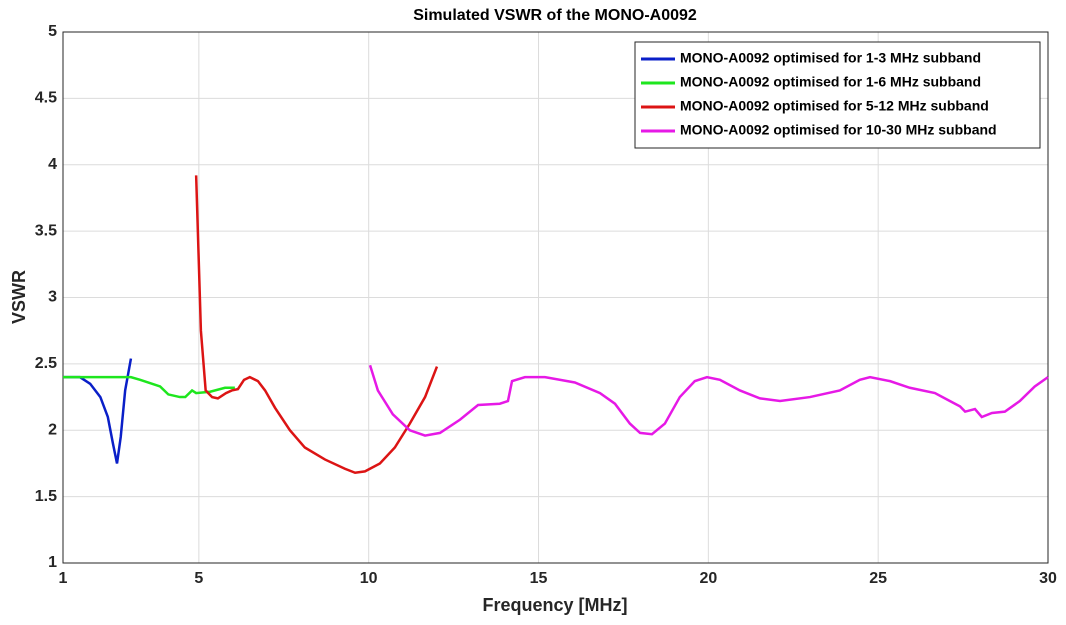 The image size is (1066, 625). What do you see at coordinates (52, 31) in the screenshot?
I see `y-tick-label: 5` at bounding box center [52, 31].